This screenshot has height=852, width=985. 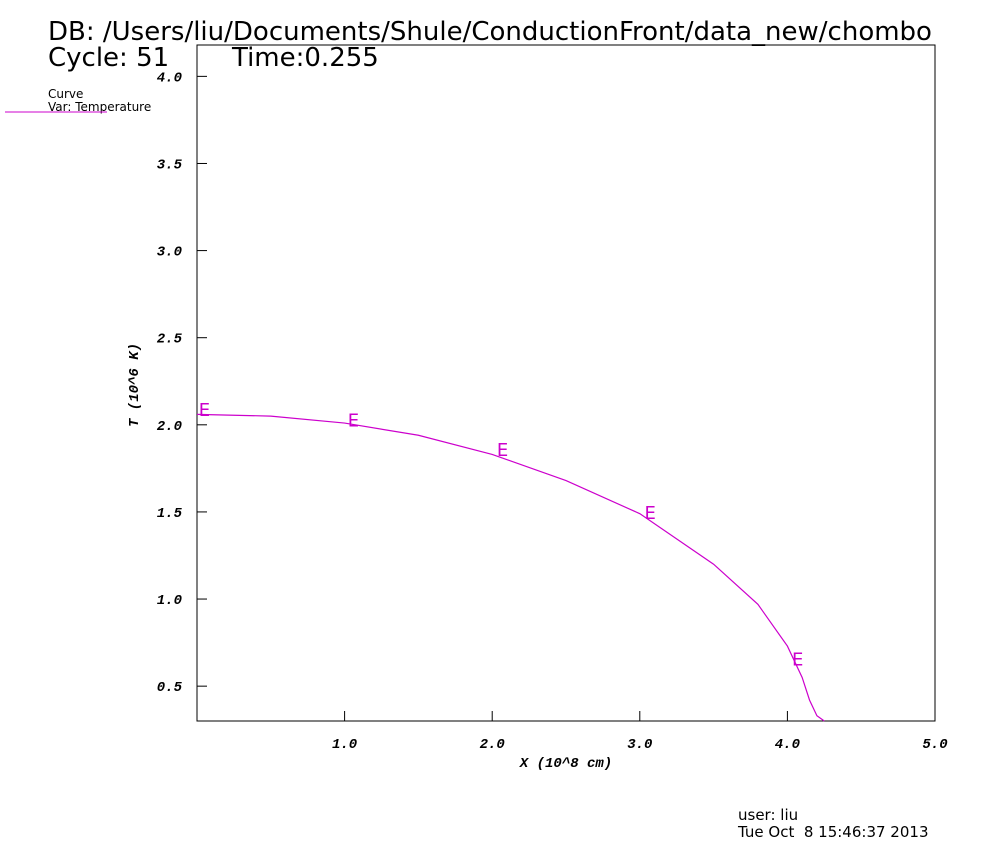 What do you see at coordinates (492, 745) in the screenshot?
I see `x-tick-label: 2.0` at bounding box center [492, 745].